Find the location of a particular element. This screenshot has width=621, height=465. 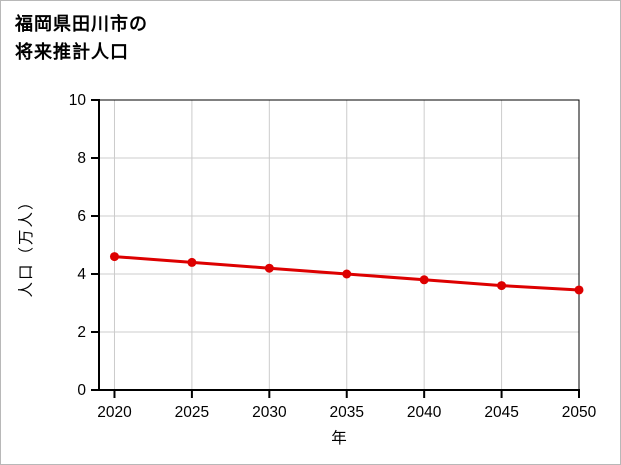

y-tick-label: 0 is located at coordinates (81, 390).